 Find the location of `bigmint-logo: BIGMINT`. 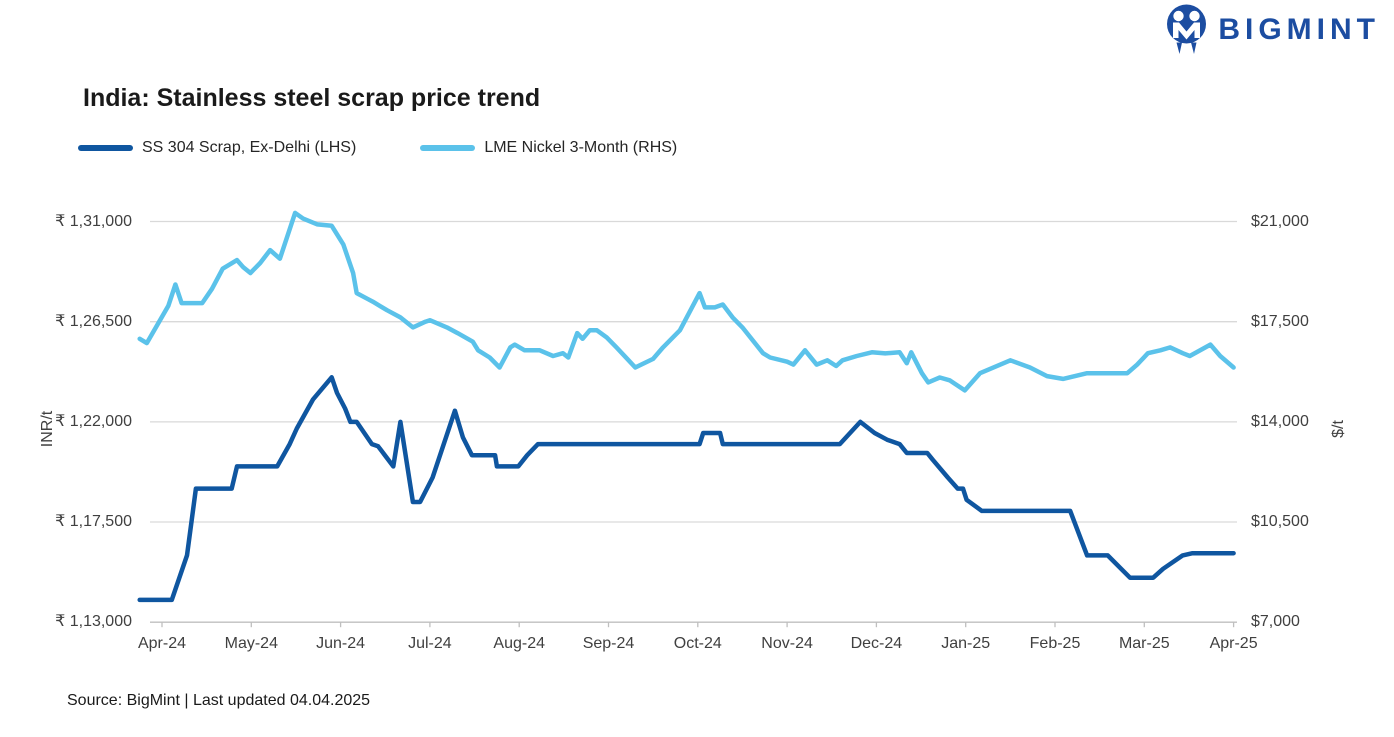

bigmint-logo: BIGMINT is located at coordinates (1272, 30).